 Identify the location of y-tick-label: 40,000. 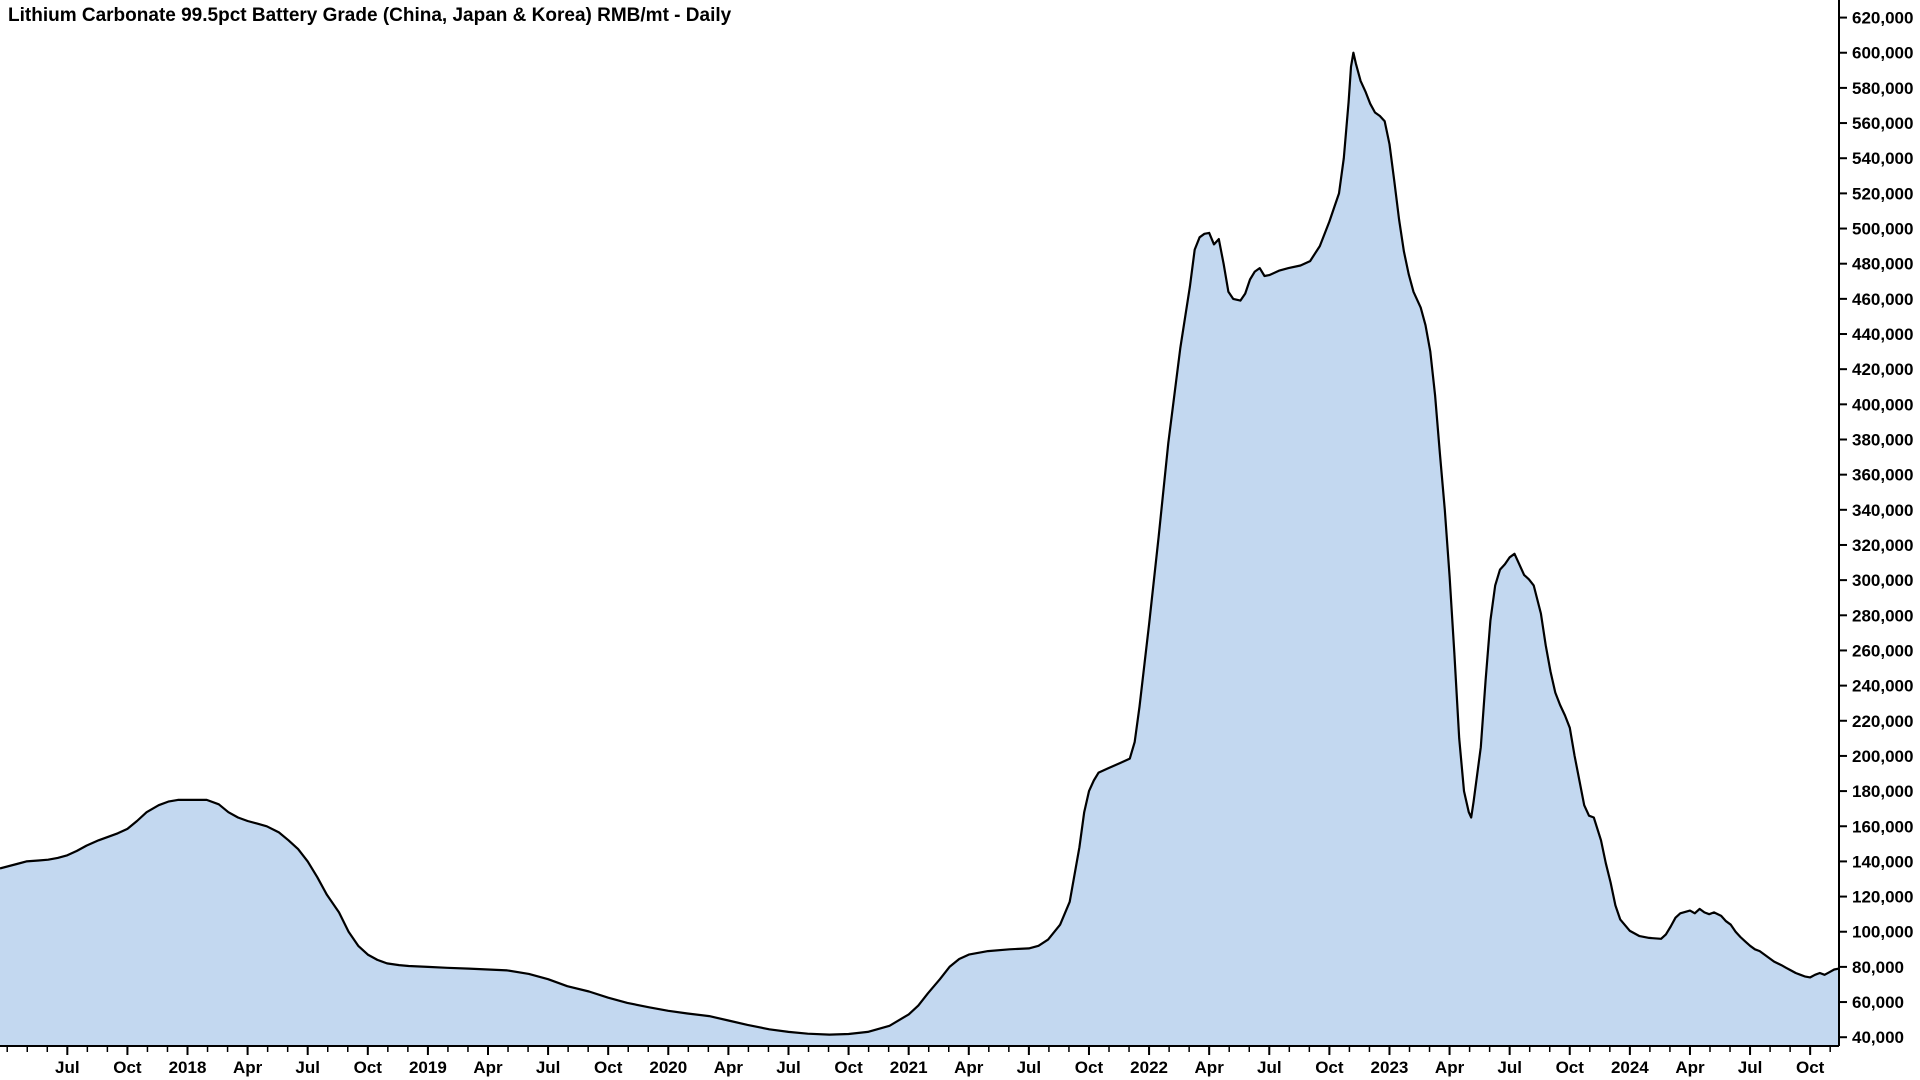
(1878, 1037).